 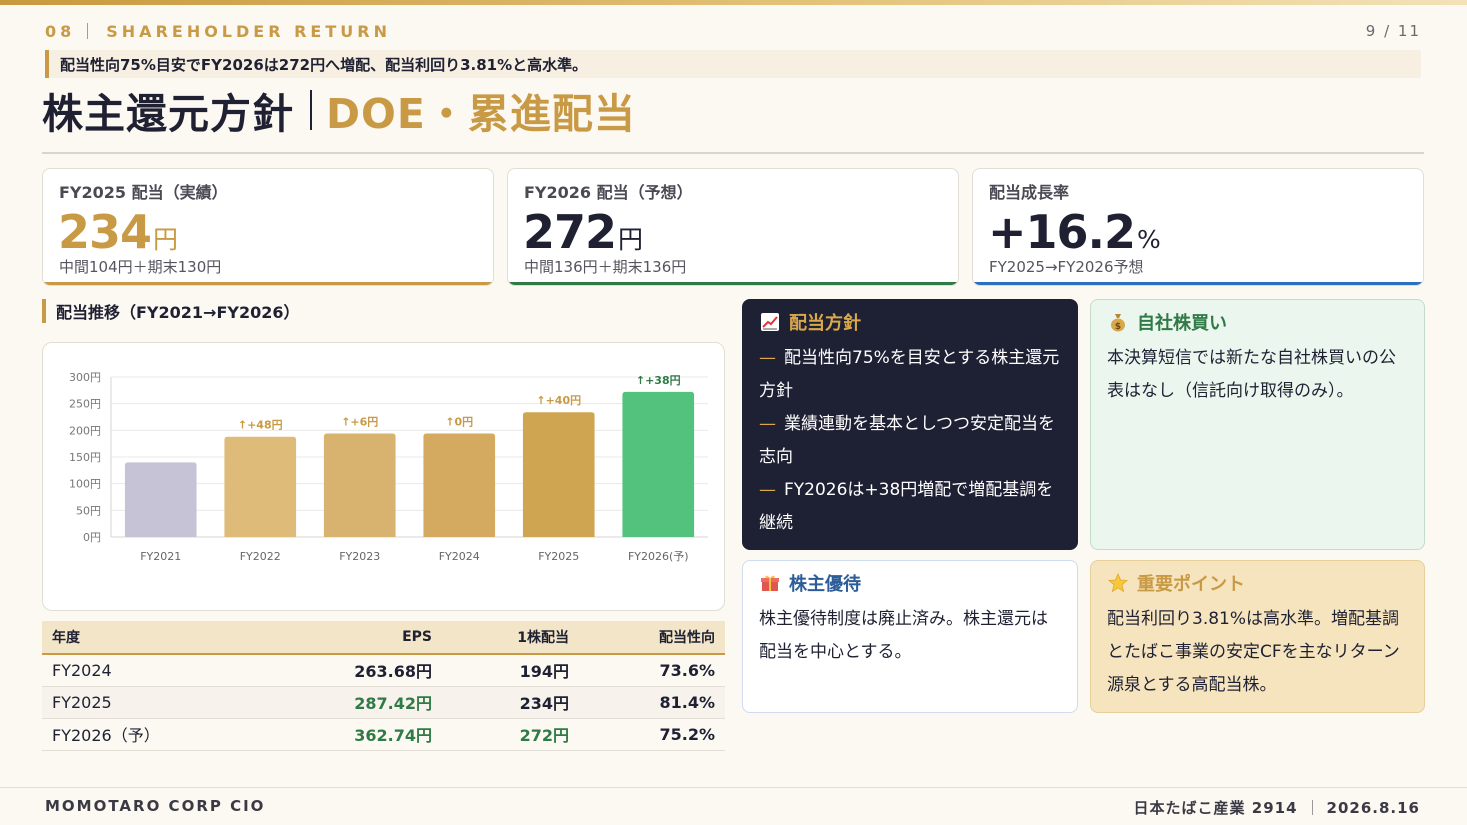 I want to click on card-title-text: 重要ポイント, so click(x=1191, y=584).